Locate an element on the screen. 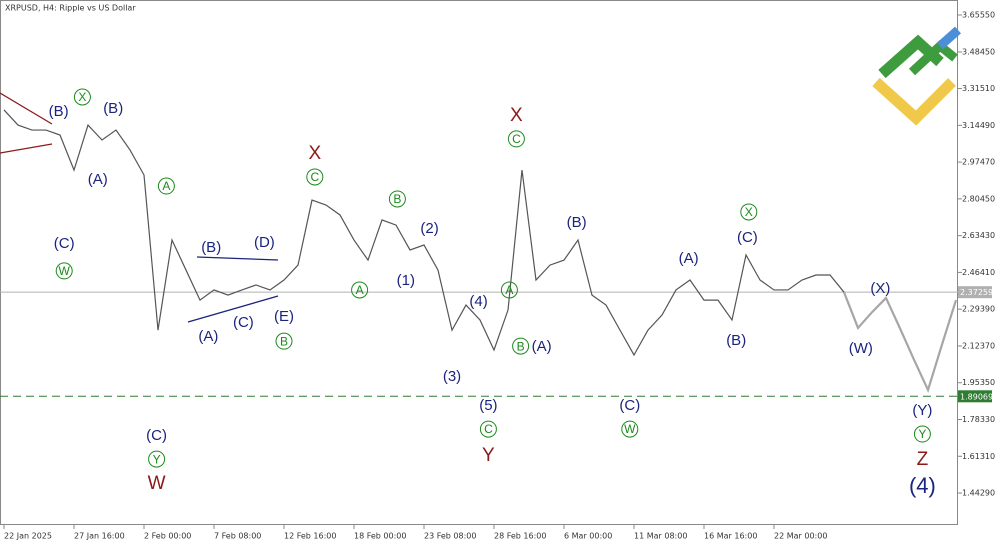  y-tick-label: 1.61310 is located at coordinates (978, 456).